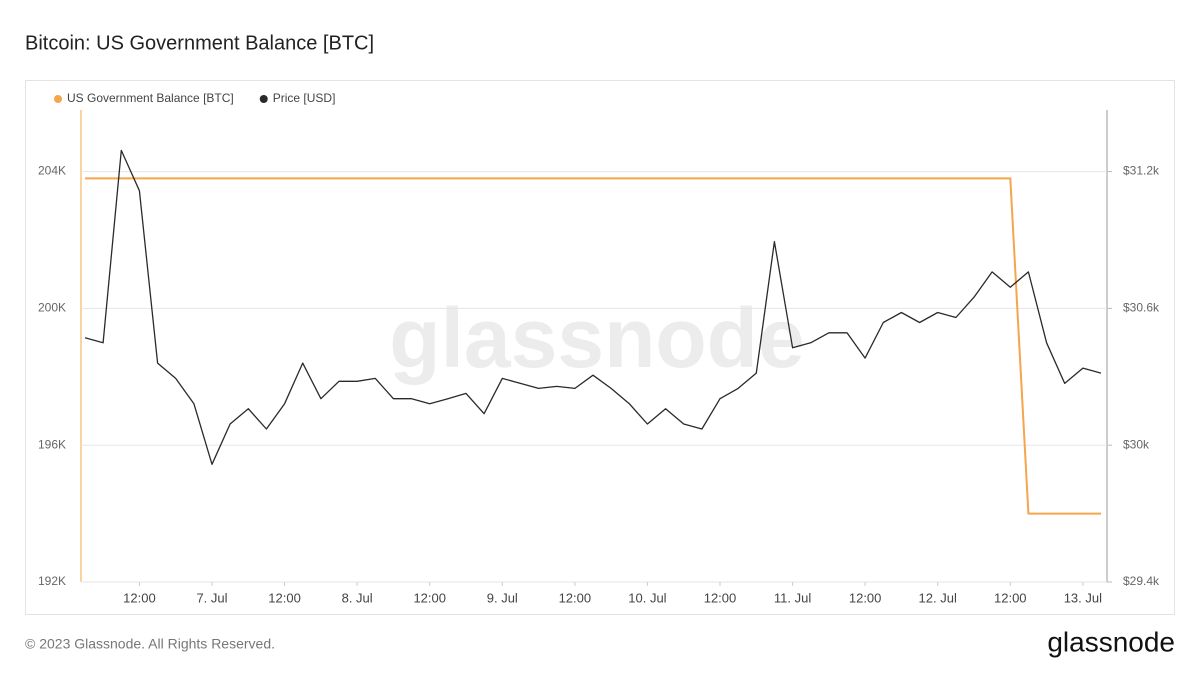 Image resolution: width=1200 pixels, height=675 pixels. I want to click on x-tick-label: 11. Jul, so click(792, 597).